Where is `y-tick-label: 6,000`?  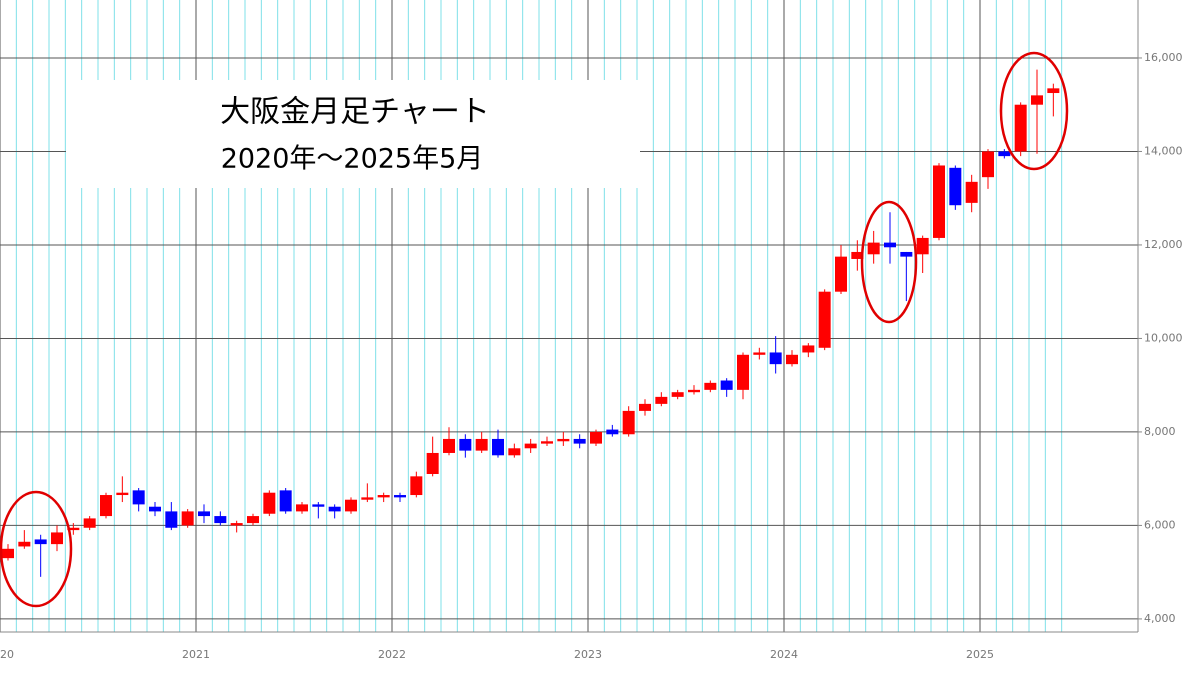 y-tick-label: 6,000 is located at coordinates (1160, 524).